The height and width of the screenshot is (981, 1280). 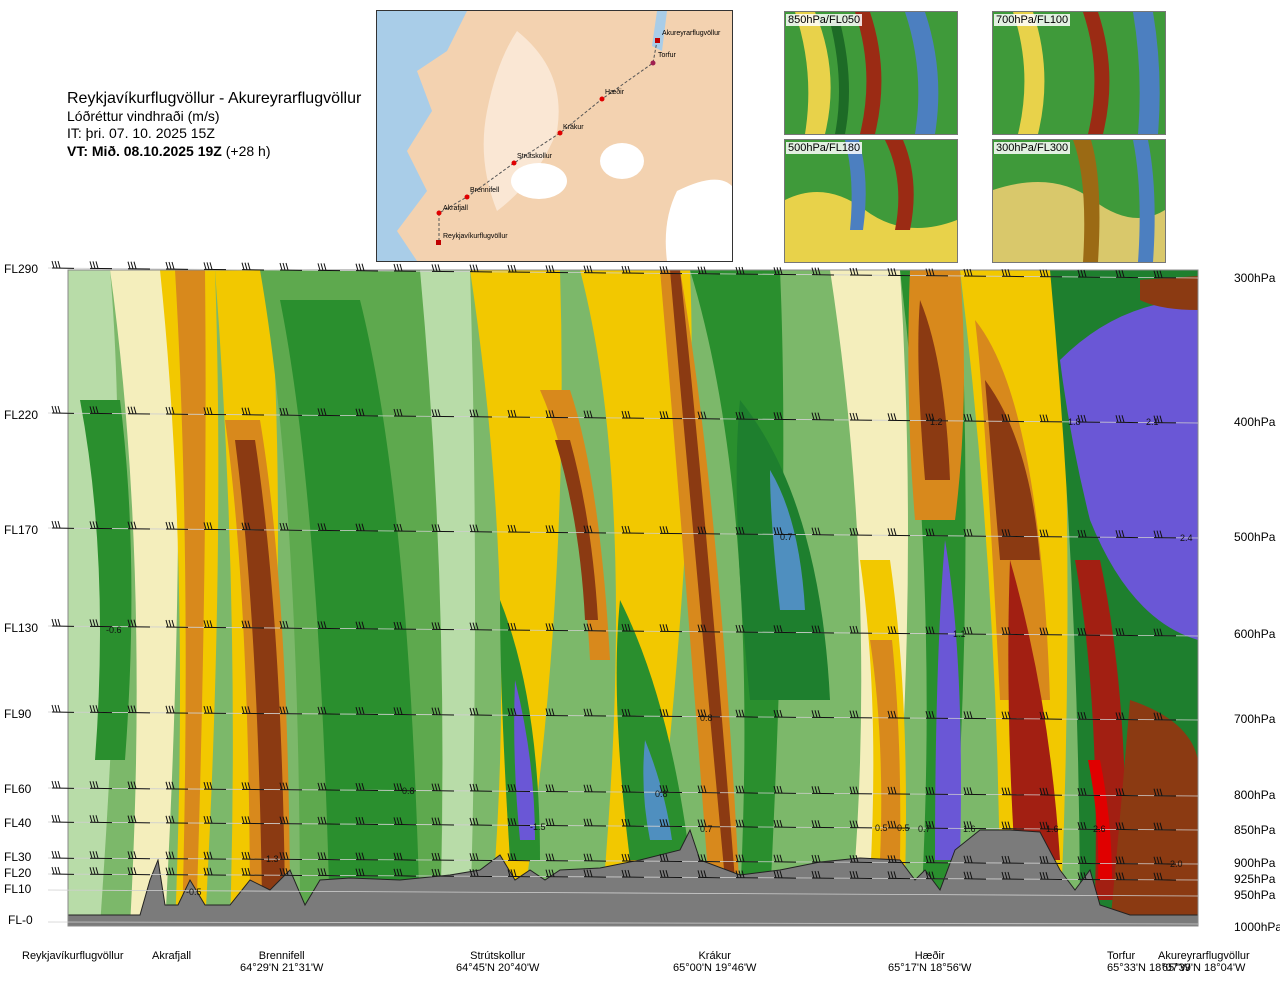 What do you see at coordinates (715, 968) in the screenshot?
I see `station-coord: 65°00'N 19°46'W` at bounding box center [715, 968].